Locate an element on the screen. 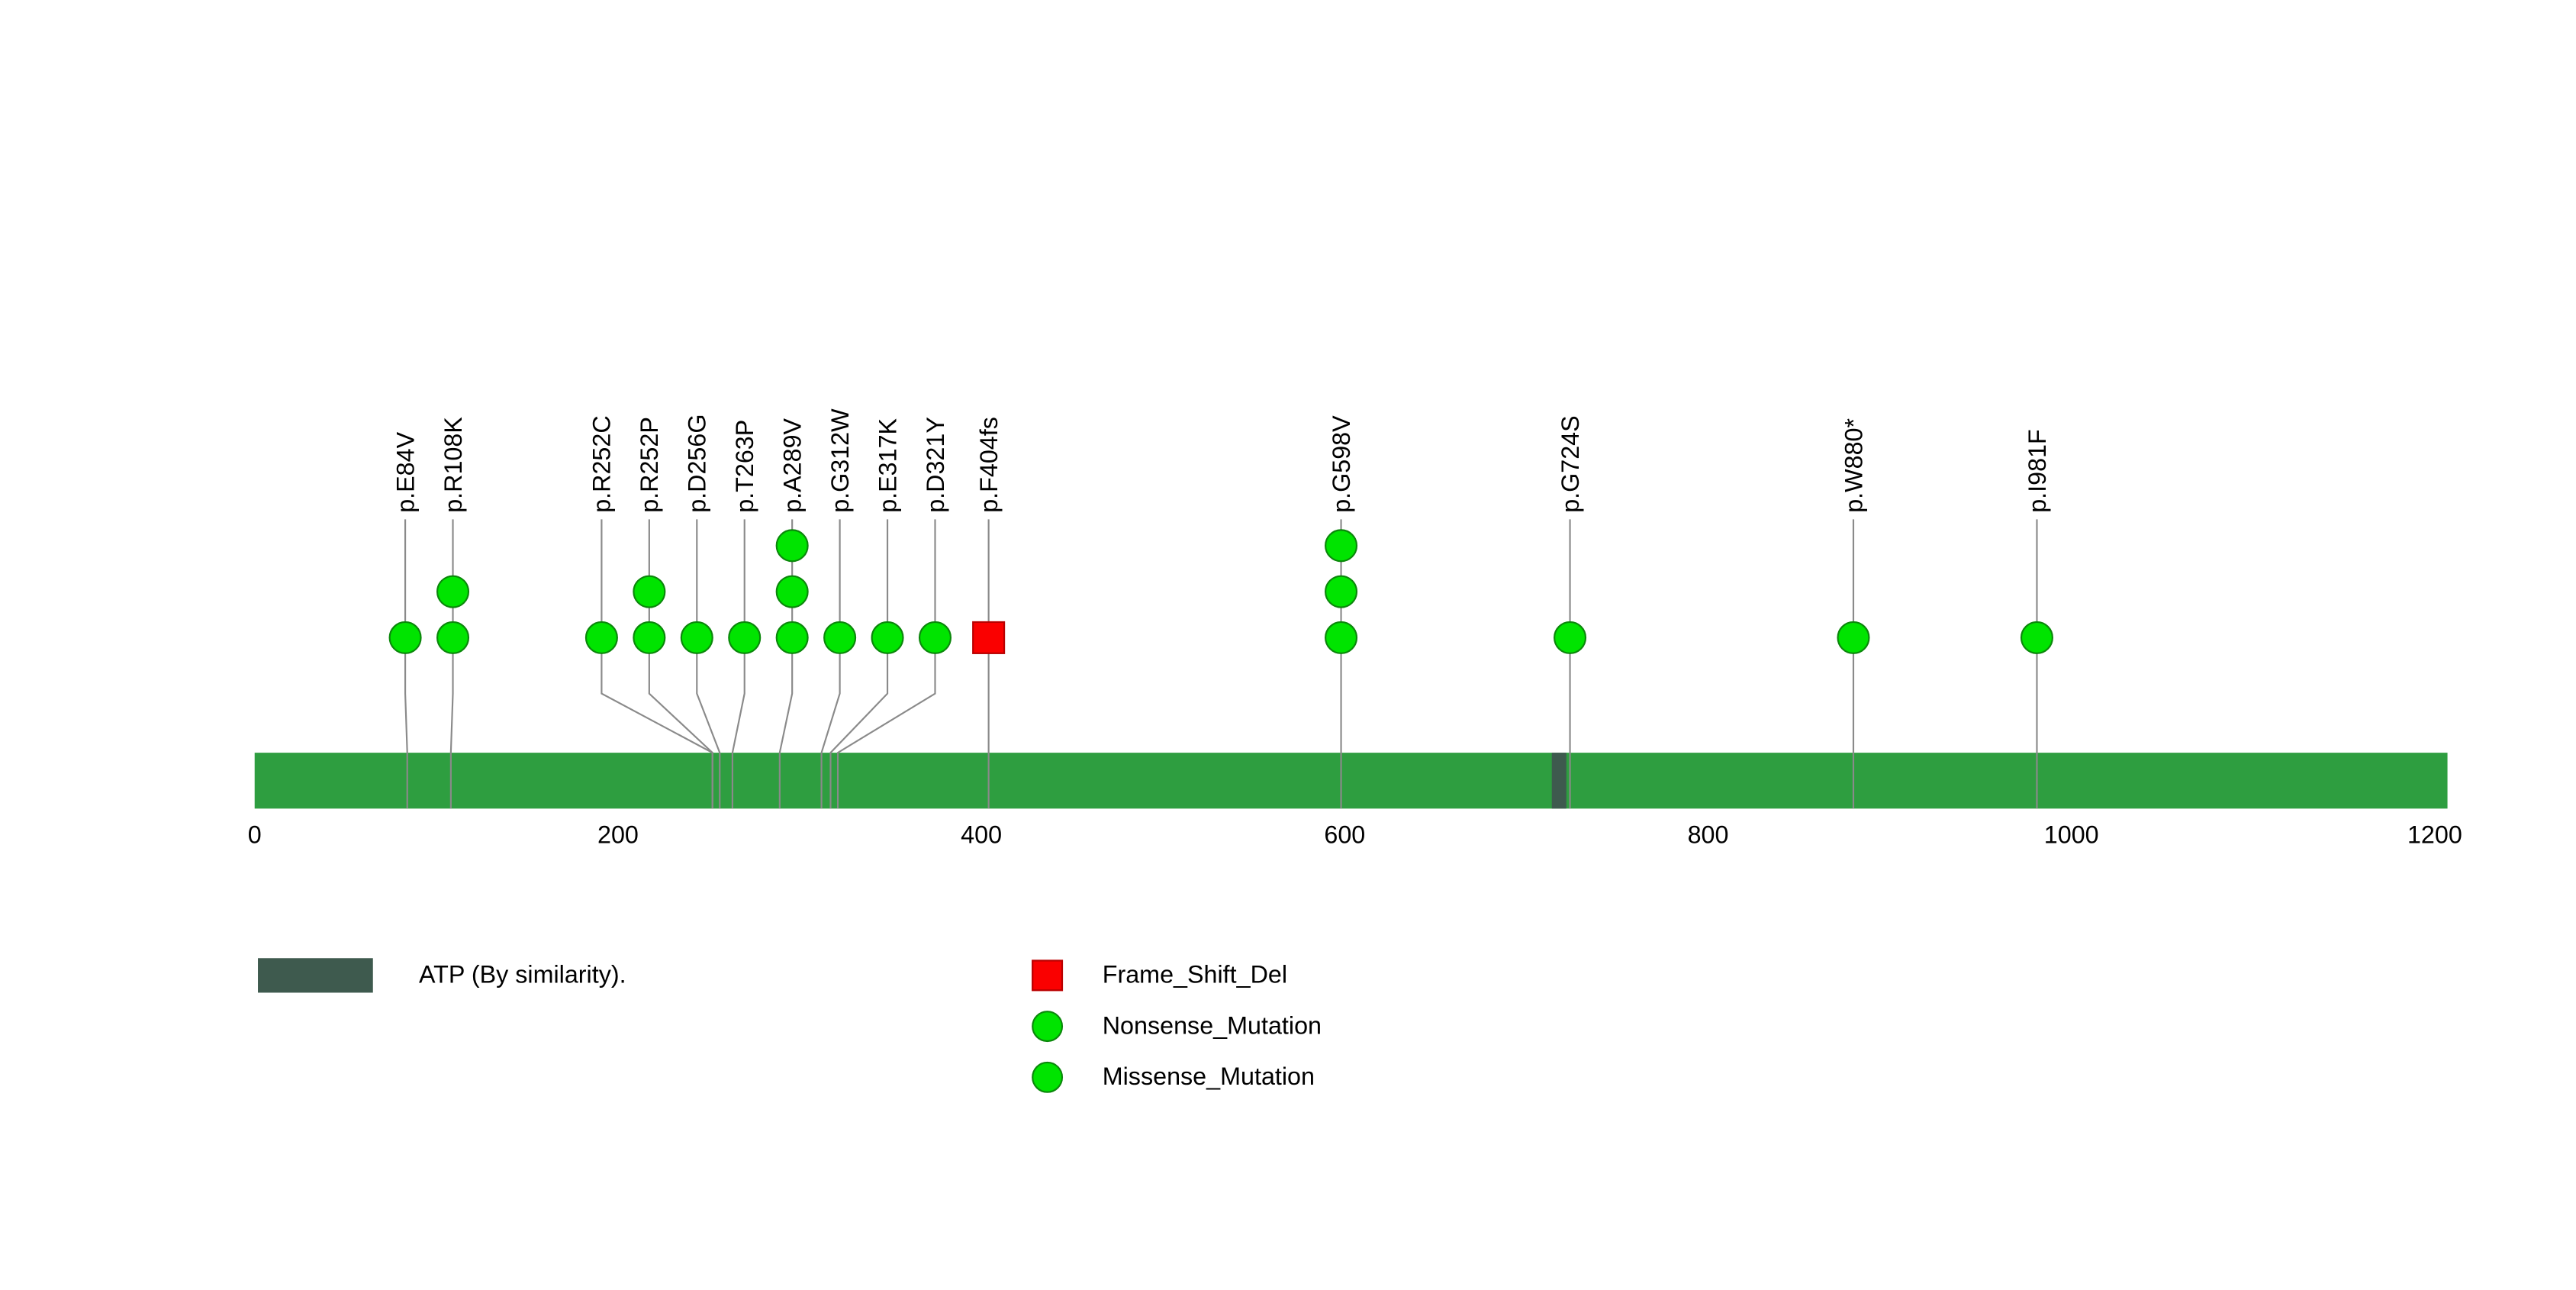 The image size is (2576, 1290). legend-domain: ATP (By similarity). is located at coordinates (442, 976).